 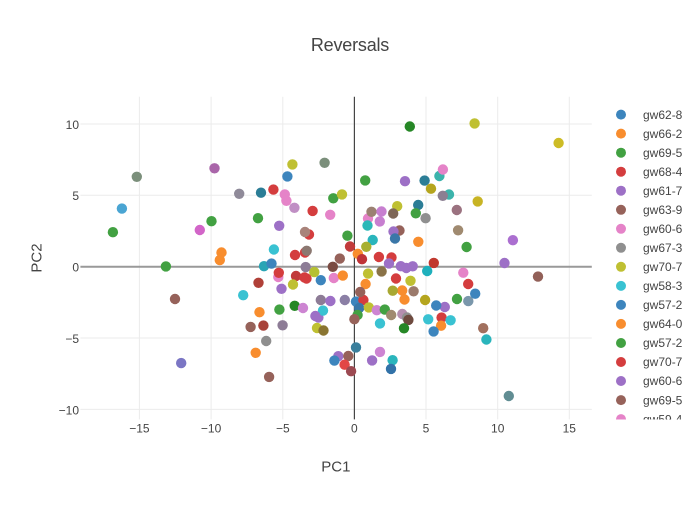 I want to click on svg-text: gw62-8, so click(x=663, y=115).